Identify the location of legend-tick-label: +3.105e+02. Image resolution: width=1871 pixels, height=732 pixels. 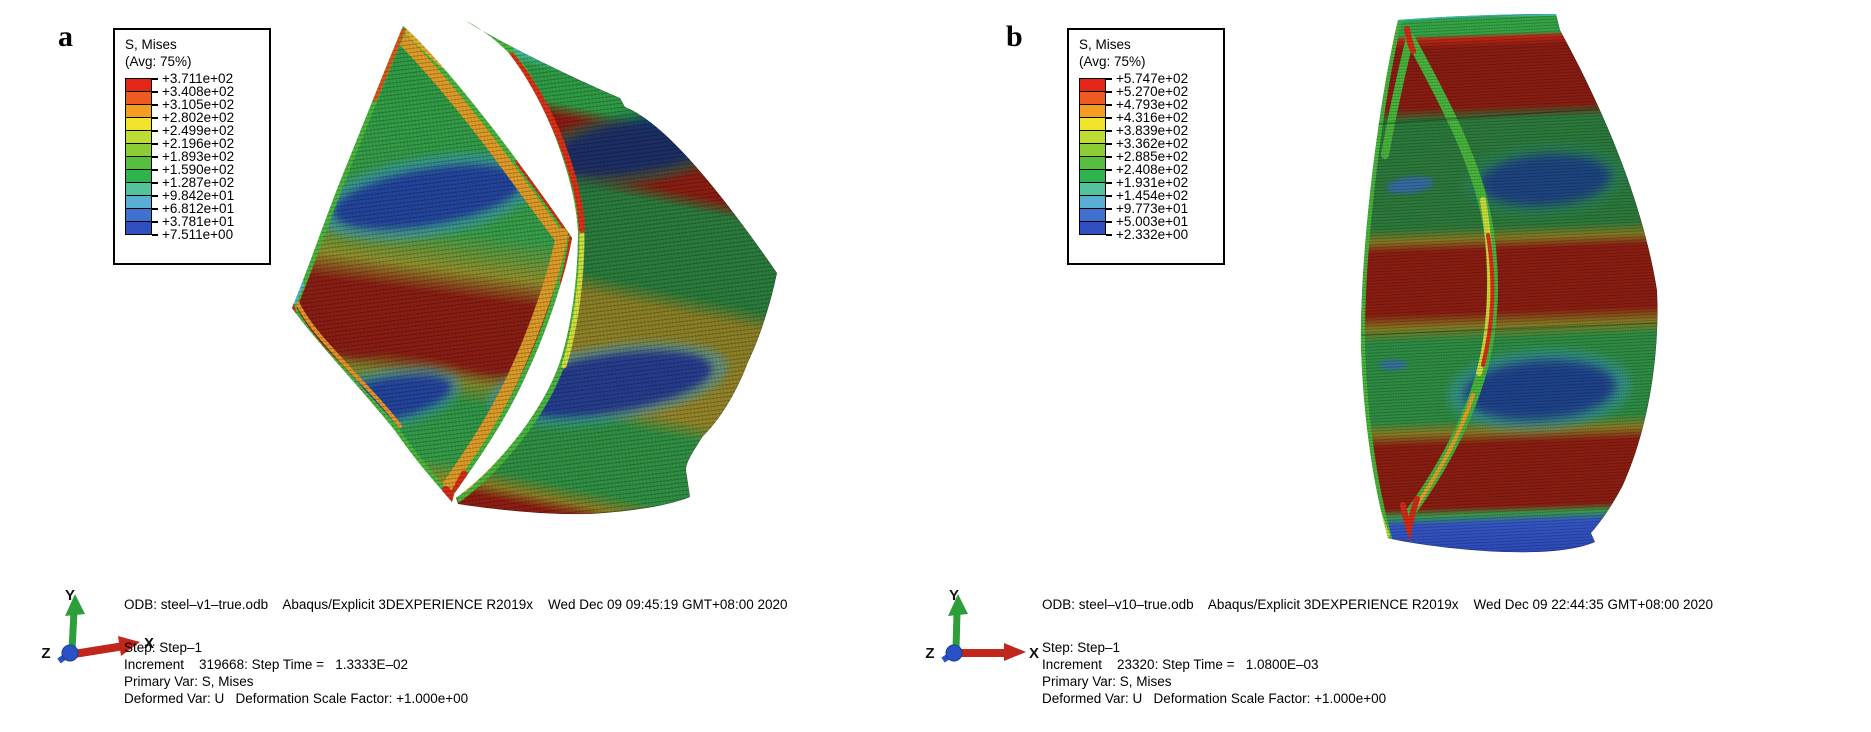
(198, 104).